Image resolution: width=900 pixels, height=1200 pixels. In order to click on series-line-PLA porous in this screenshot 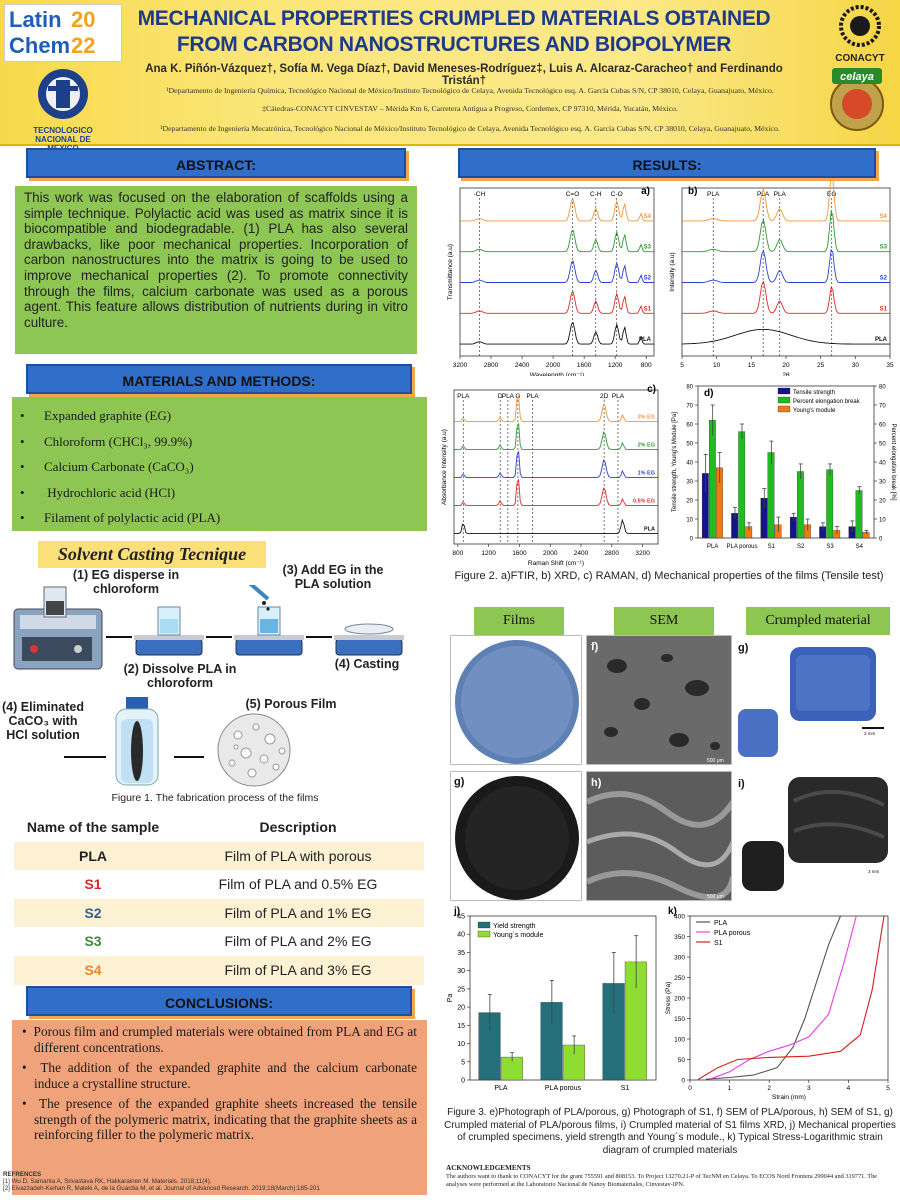, I will do `click(783, 997)`.